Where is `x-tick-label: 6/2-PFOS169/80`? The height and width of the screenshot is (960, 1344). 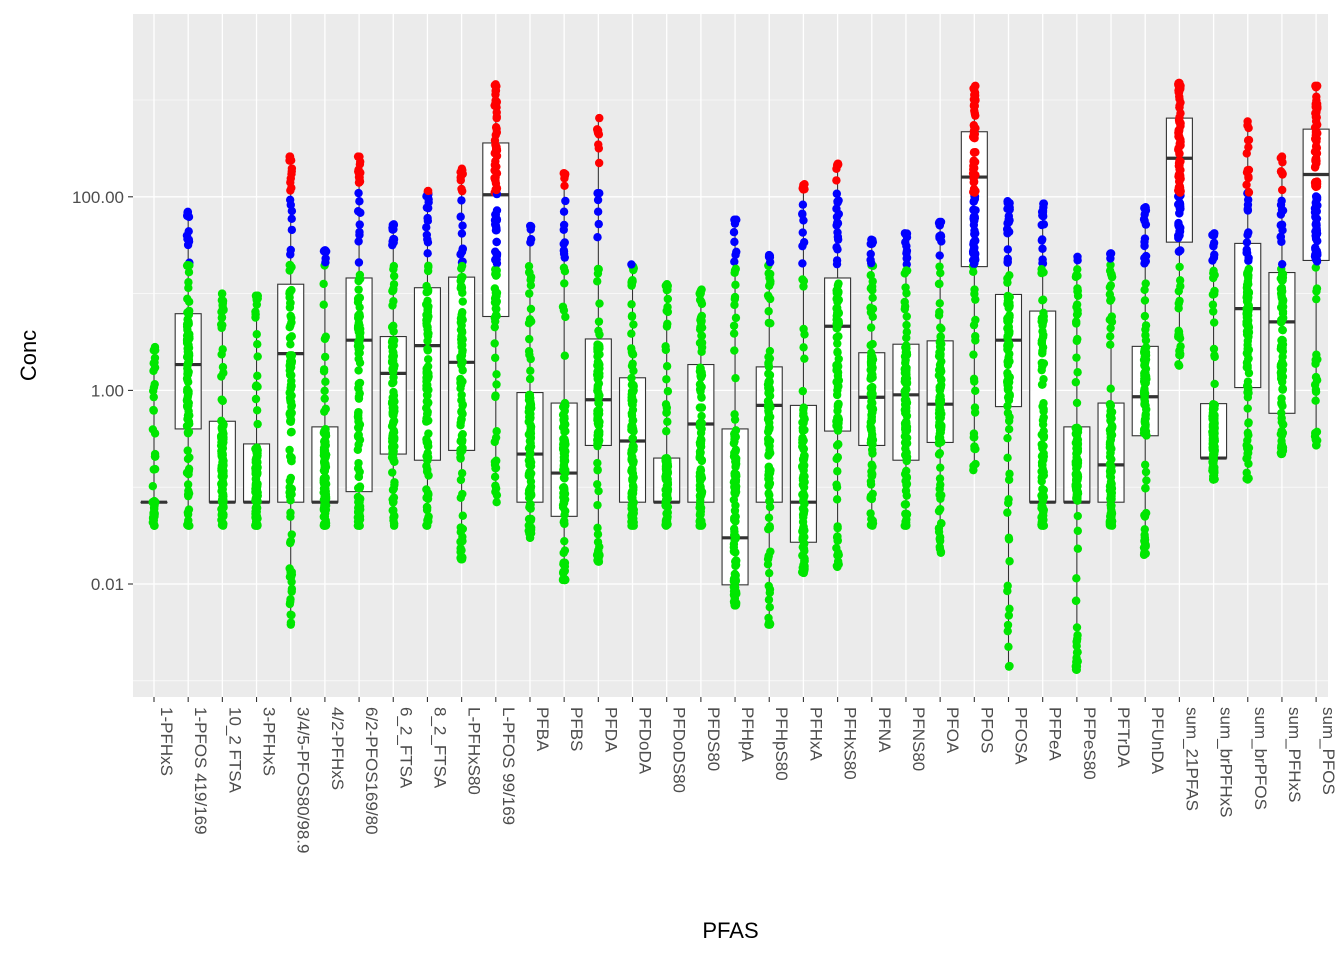 x-tick-label: 6/2-PFOS169/80 is located at coordinates (371, 771).